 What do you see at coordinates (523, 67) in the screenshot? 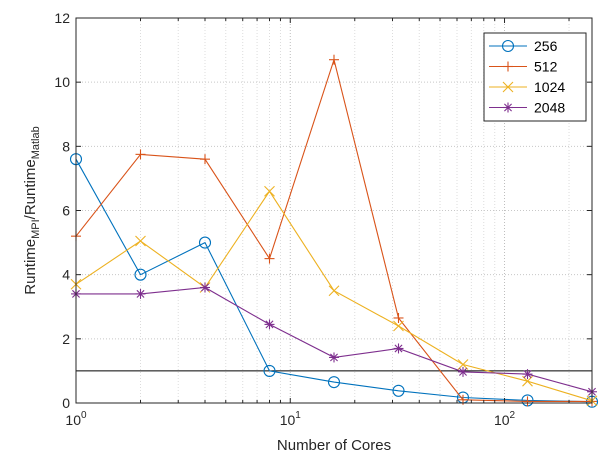
I see `legend-item-512: 512` at bounding box center [523, 67].